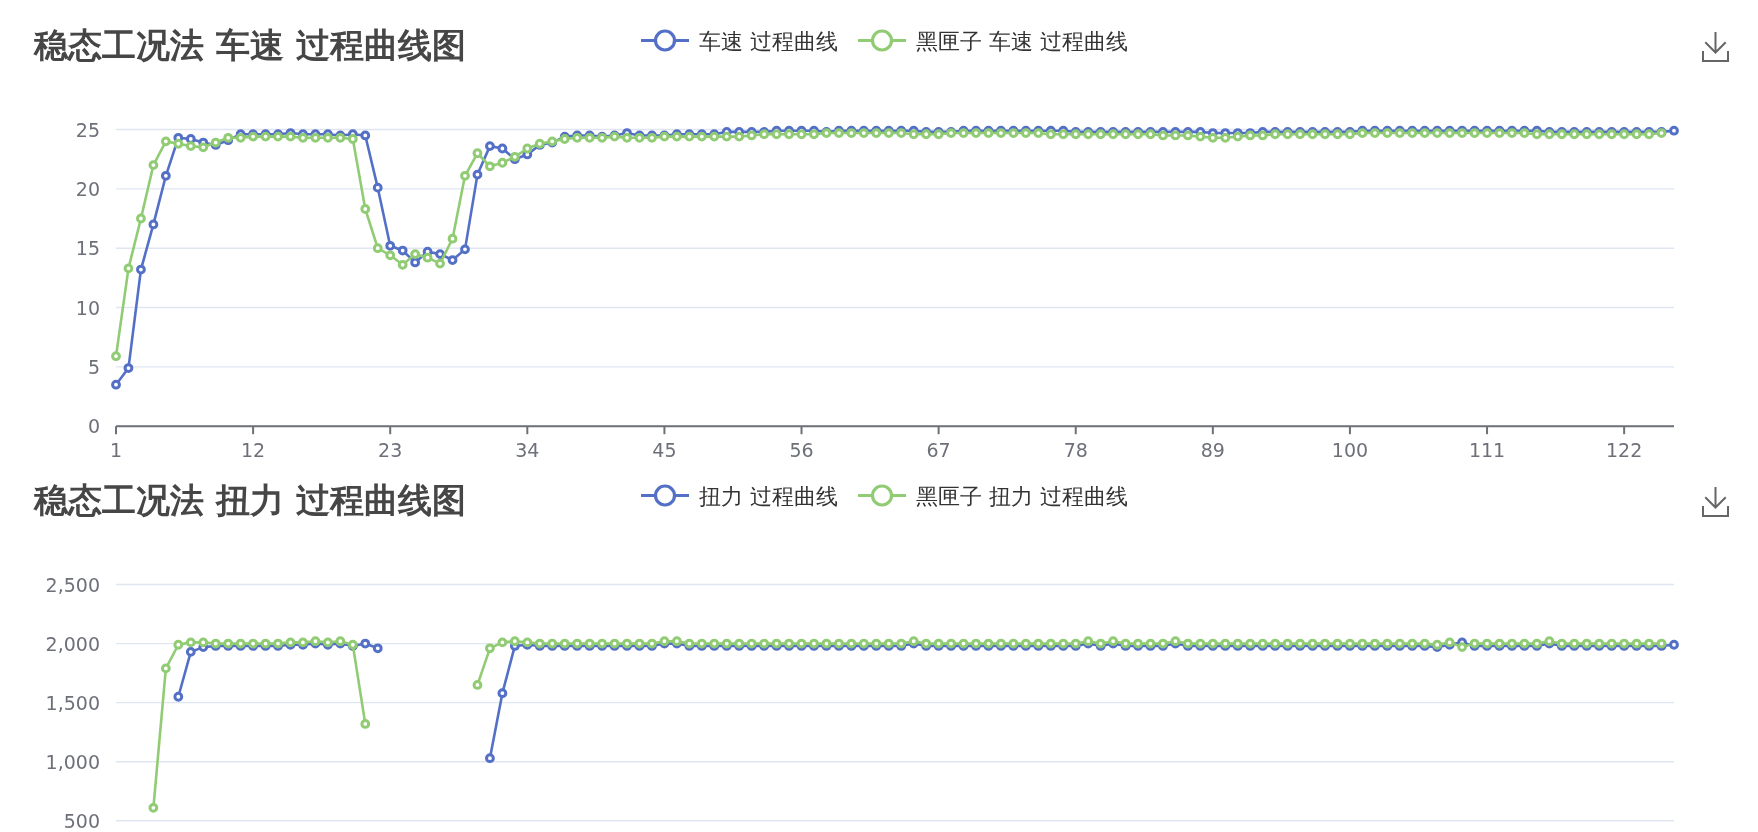 The width and height of the screenshot is (1758, 832). Describe the element at coordinates (87, 307) in the screenshot. I see `y-tick-label: 10` at that location.